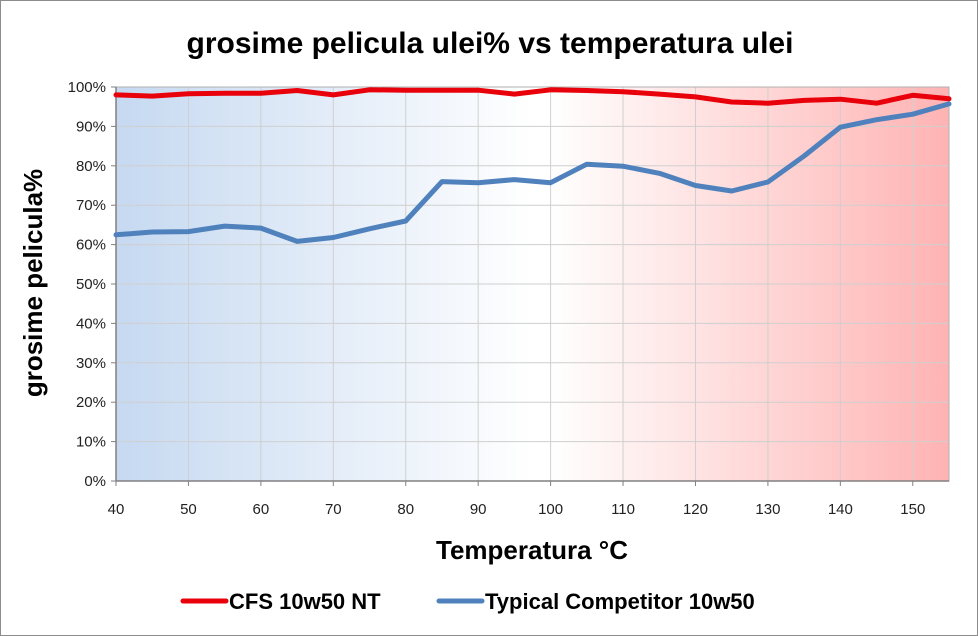  What do you see at coordinates (91, 245) in the screenshot?
I see `y-tick-label: 60%` at bounding box center [91, 245].